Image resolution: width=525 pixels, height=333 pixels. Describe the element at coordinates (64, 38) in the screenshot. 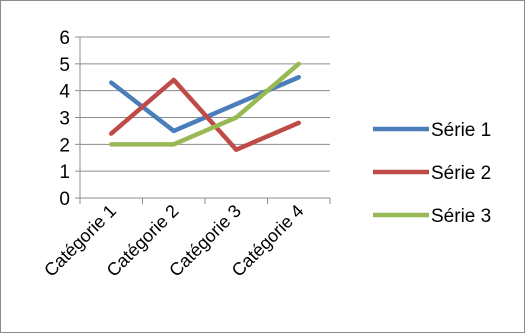

I see `y-tick-label: 6` at that location.